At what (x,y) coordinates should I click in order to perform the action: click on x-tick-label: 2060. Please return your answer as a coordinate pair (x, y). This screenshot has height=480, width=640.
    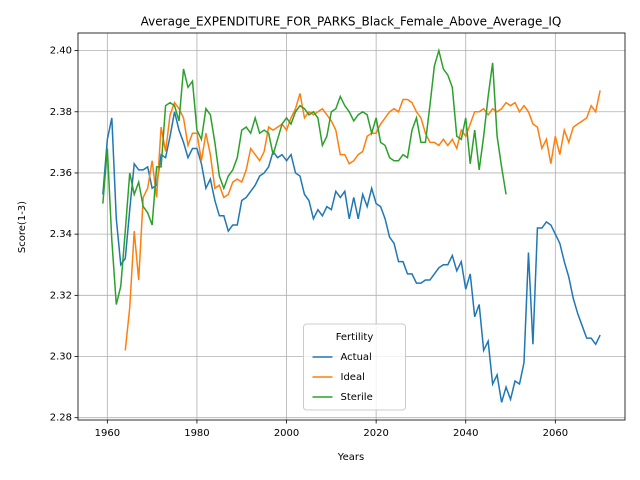
    Looking at the image, I should click on (555, 433).